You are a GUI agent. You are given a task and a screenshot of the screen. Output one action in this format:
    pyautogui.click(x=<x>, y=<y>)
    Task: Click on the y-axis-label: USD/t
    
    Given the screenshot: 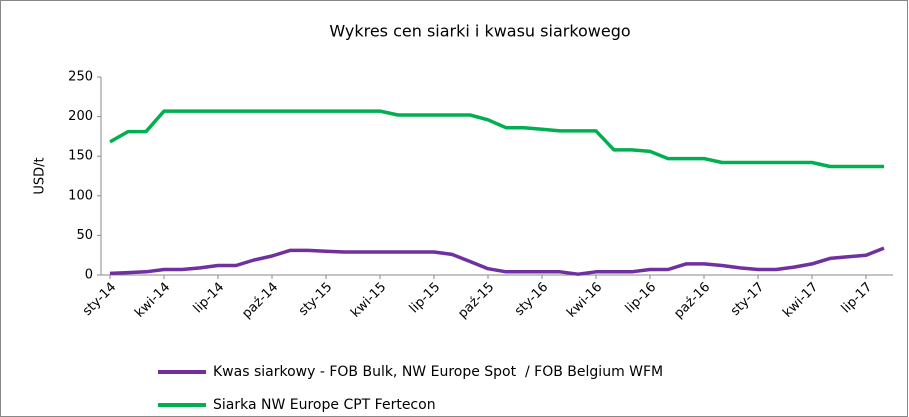 What is the action you would take?
    pyautogui.click(x=40, y=175)
    